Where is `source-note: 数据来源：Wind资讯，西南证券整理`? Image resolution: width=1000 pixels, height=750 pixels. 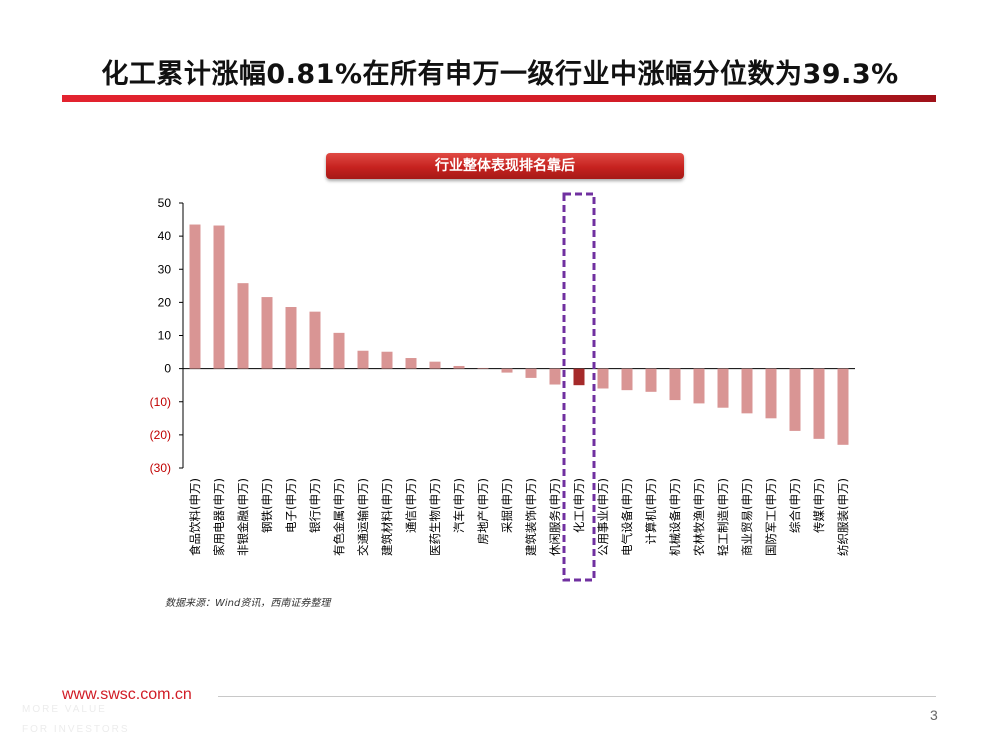 source-note: 数据来源：Wind资讯，西南证券整理 is located at coordinates (248, 603).